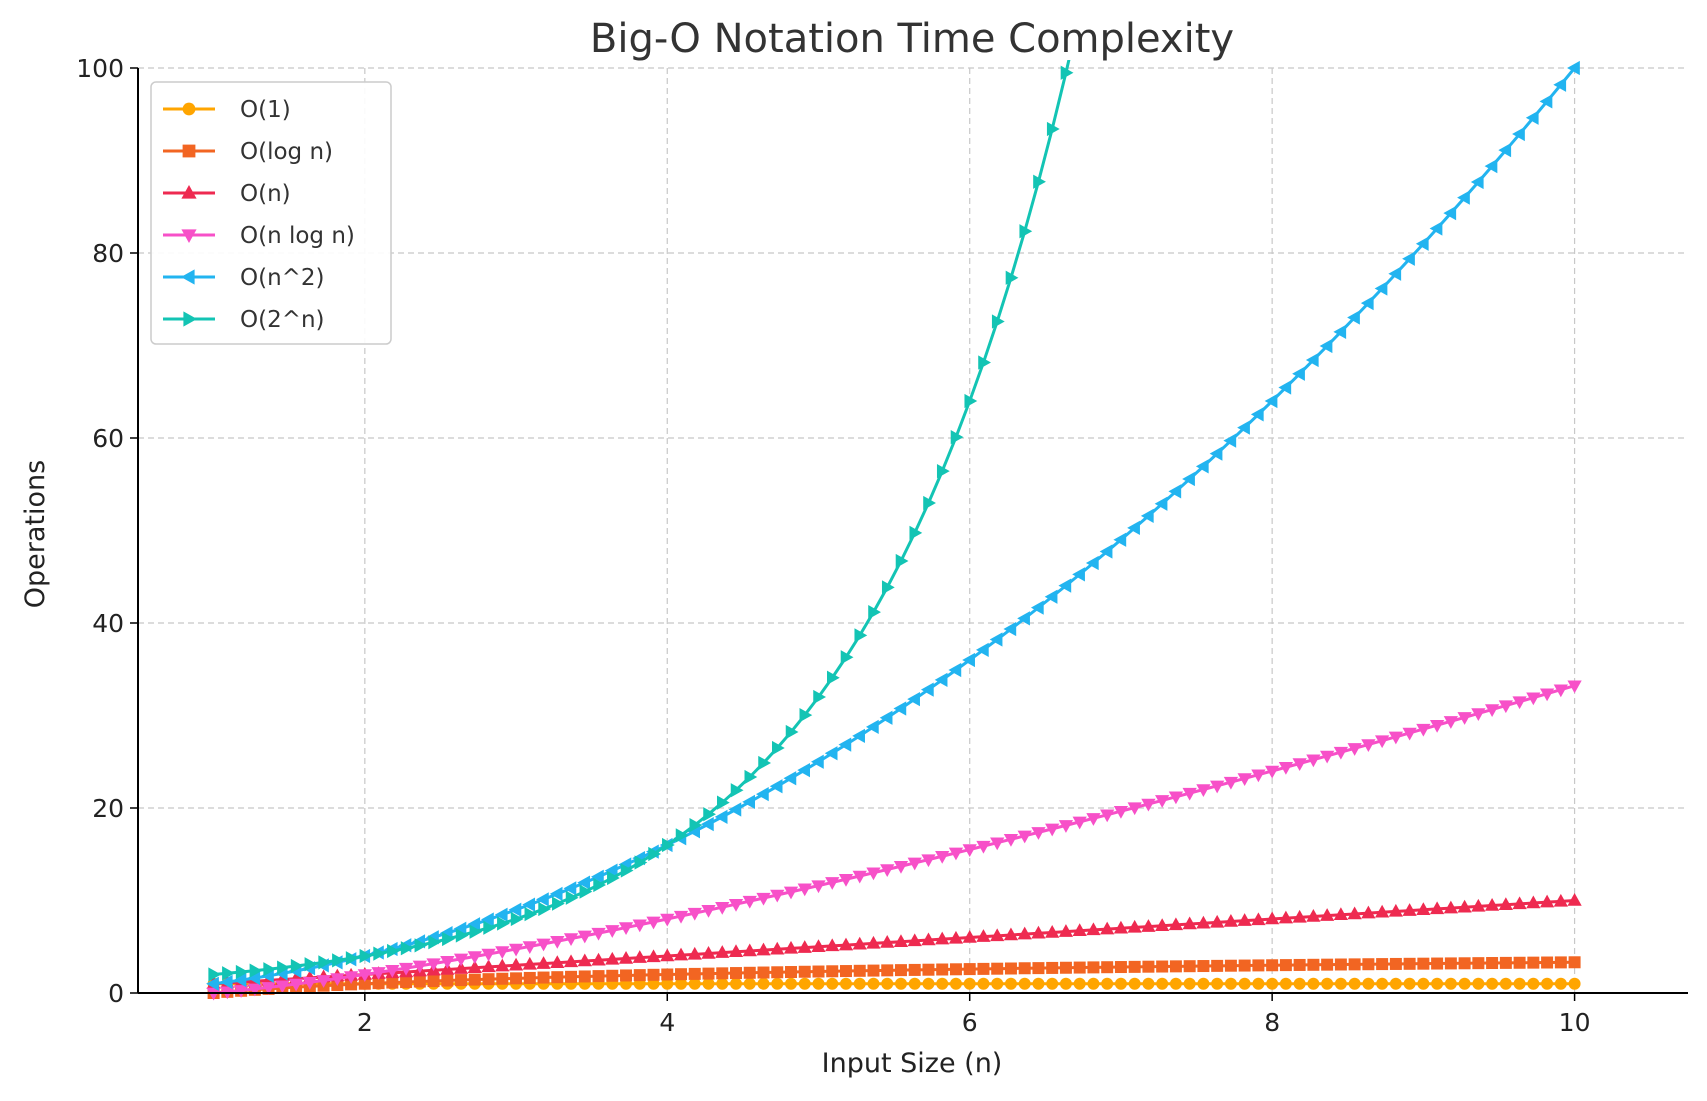 This screenshot has height=1101, width=1707. What do you see at coordinates (667, 1022) in the screenshot?
I see `x-tick-label: 4` at bounding box center [667, 1022].